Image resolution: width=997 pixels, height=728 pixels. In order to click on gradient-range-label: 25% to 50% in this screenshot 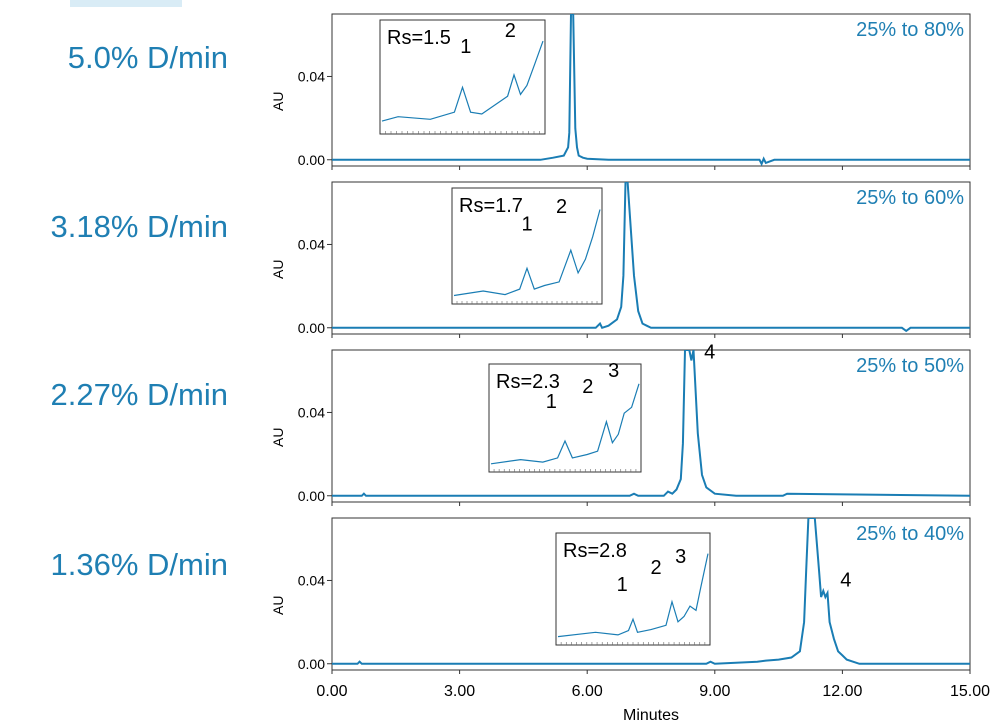, I will do `click(910, 366)`.